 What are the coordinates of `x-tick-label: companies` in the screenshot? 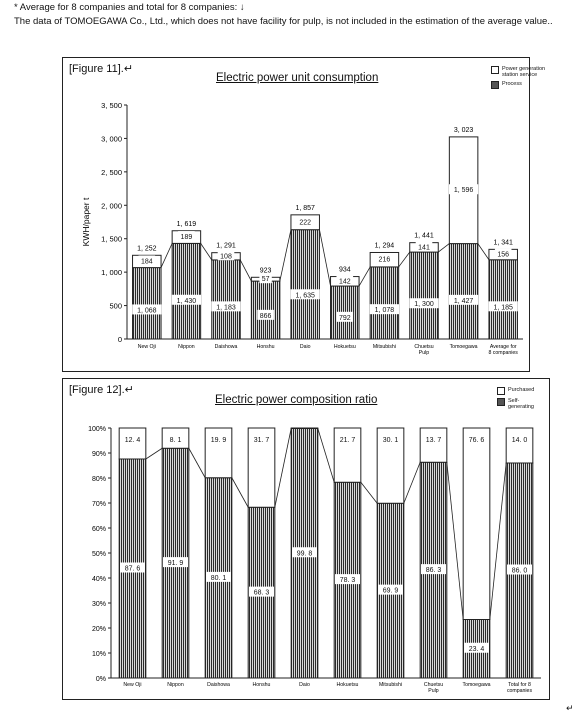 It's located at (519, 691).